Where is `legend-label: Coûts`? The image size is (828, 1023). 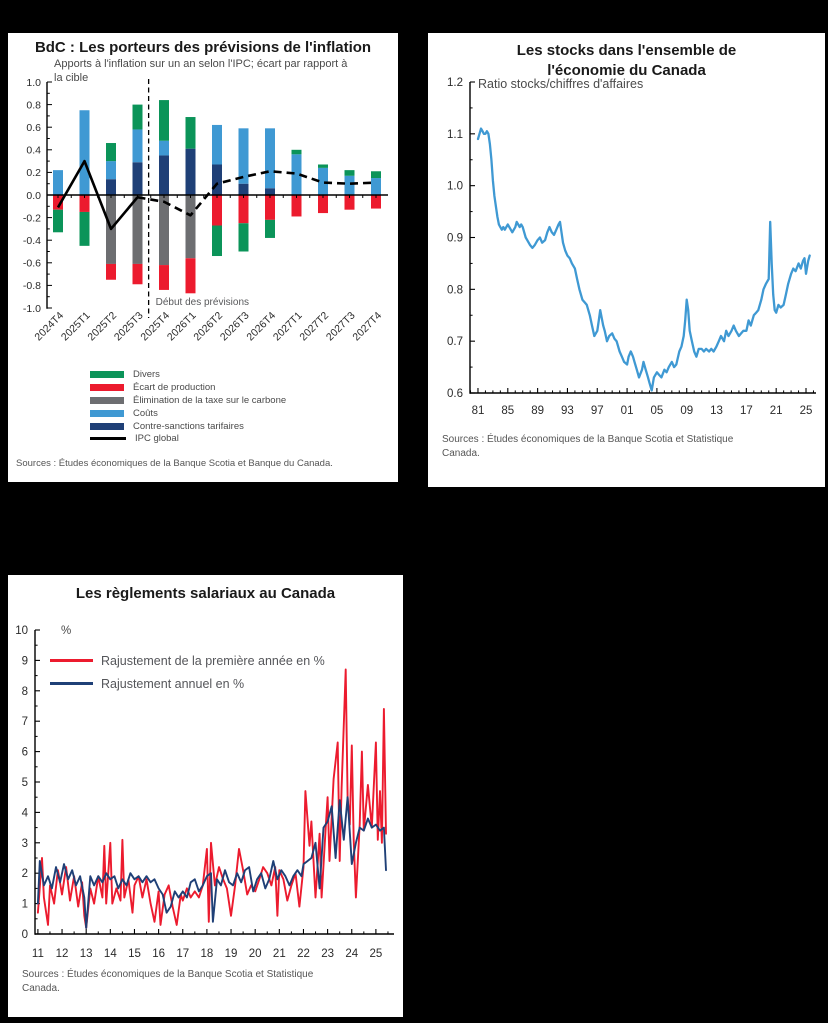 legend-label: Coûts is located at coordinates (145, 413).